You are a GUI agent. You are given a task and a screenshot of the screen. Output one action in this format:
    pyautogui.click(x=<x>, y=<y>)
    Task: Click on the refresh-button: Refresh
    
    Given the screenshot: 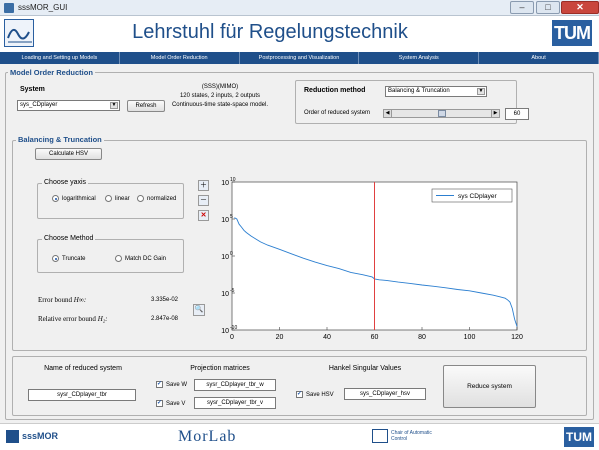 What is the action you would take?
    pyautogui.click(x=146, y=106)
    